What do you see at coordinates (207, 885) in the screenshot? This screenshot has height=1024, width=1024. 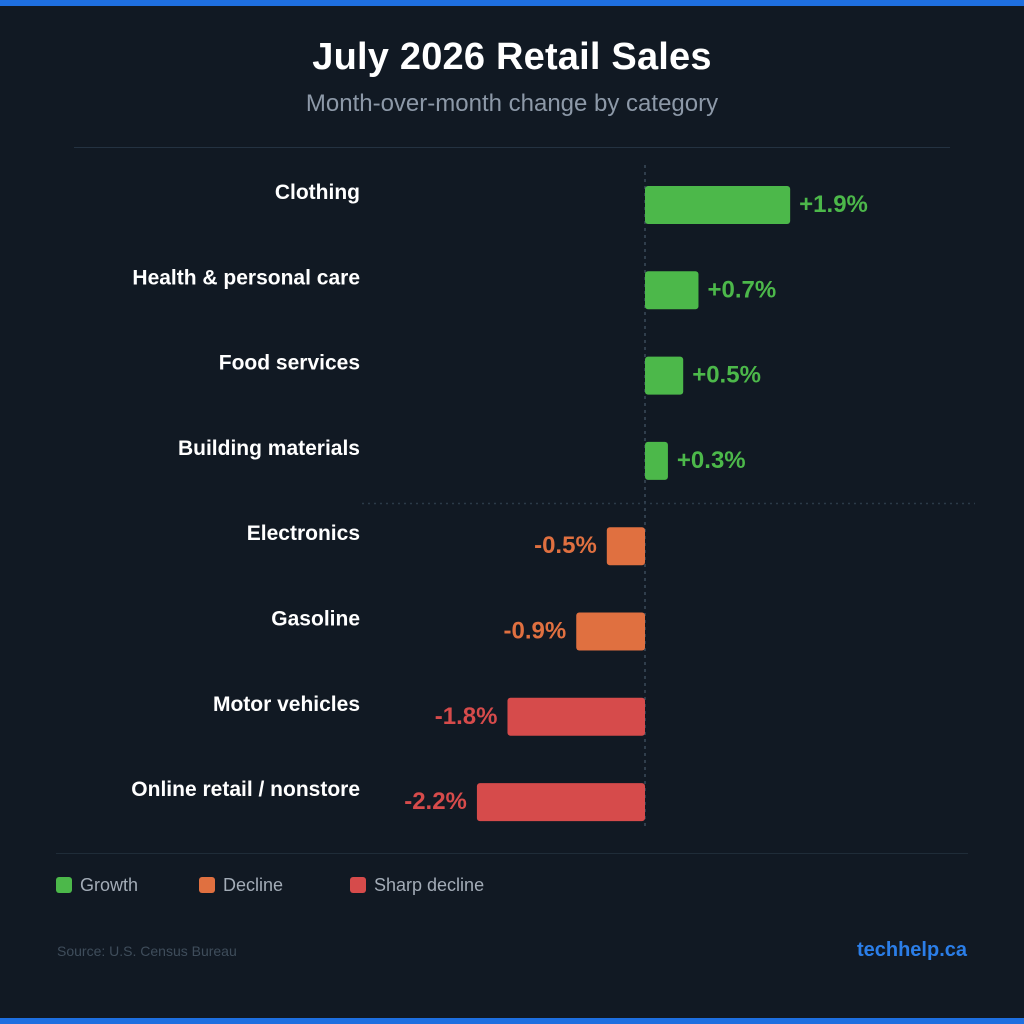 I see `legend-swatch-decline` at bounding box center [207, 885].